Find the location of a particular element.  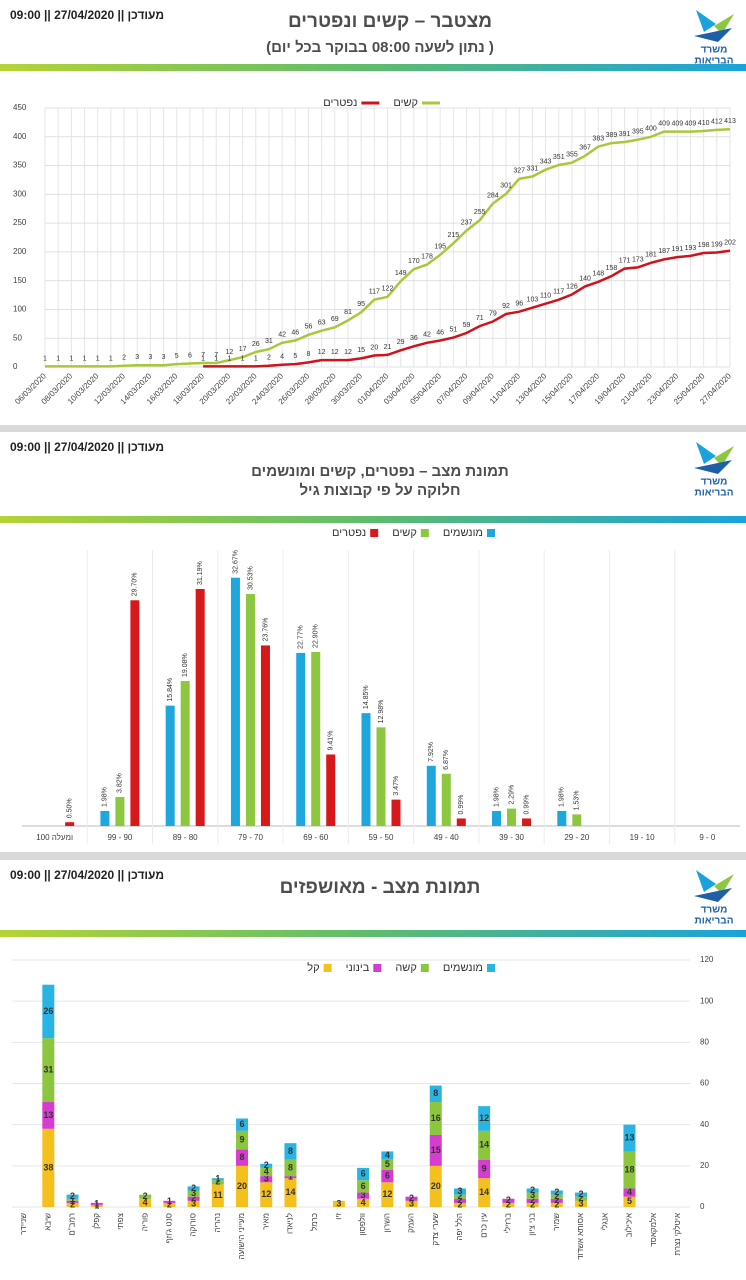

data-label: 409 is located at coordinates (664, 123).